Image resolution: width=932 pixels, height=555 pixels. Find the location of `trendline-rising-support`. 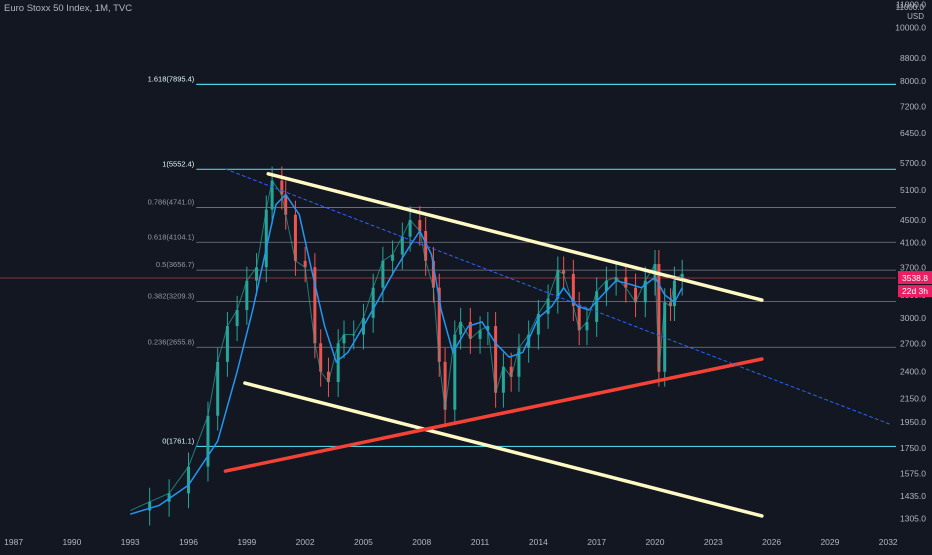

trendline-rising-support is located at coordinates (493, 415).